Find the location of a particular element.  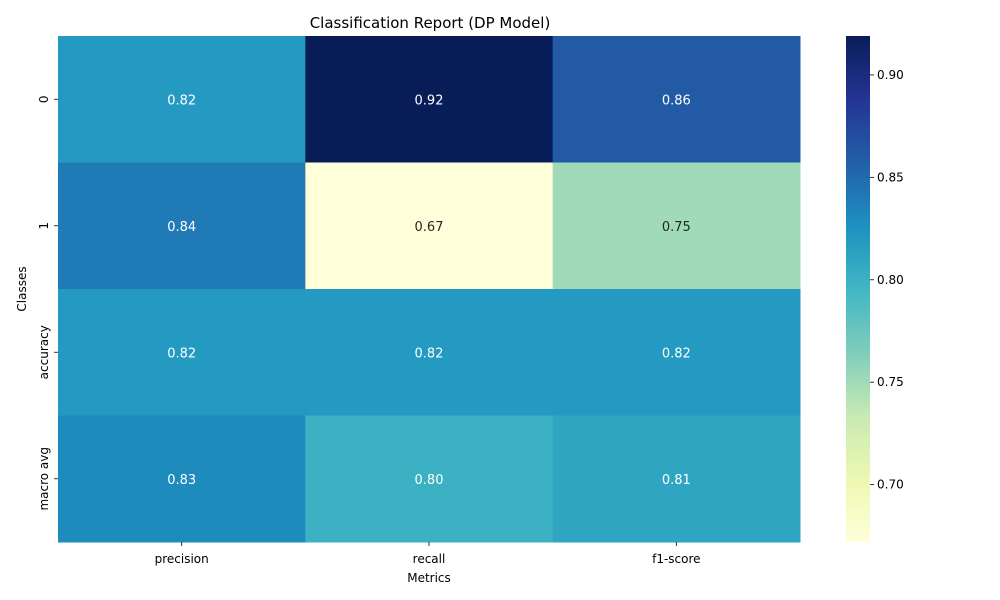

cell-value-label: 0.86 is located at coordinates (676, 100).